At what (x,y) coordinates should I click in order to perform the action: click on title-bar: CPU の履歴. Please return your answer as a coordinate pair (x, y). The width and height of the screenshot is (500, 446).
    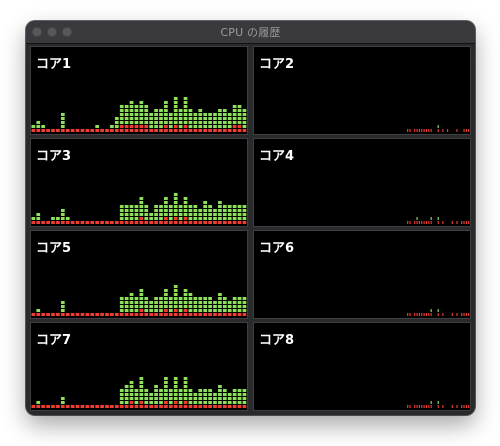
    Looking at the image, I should click on (250, 32).